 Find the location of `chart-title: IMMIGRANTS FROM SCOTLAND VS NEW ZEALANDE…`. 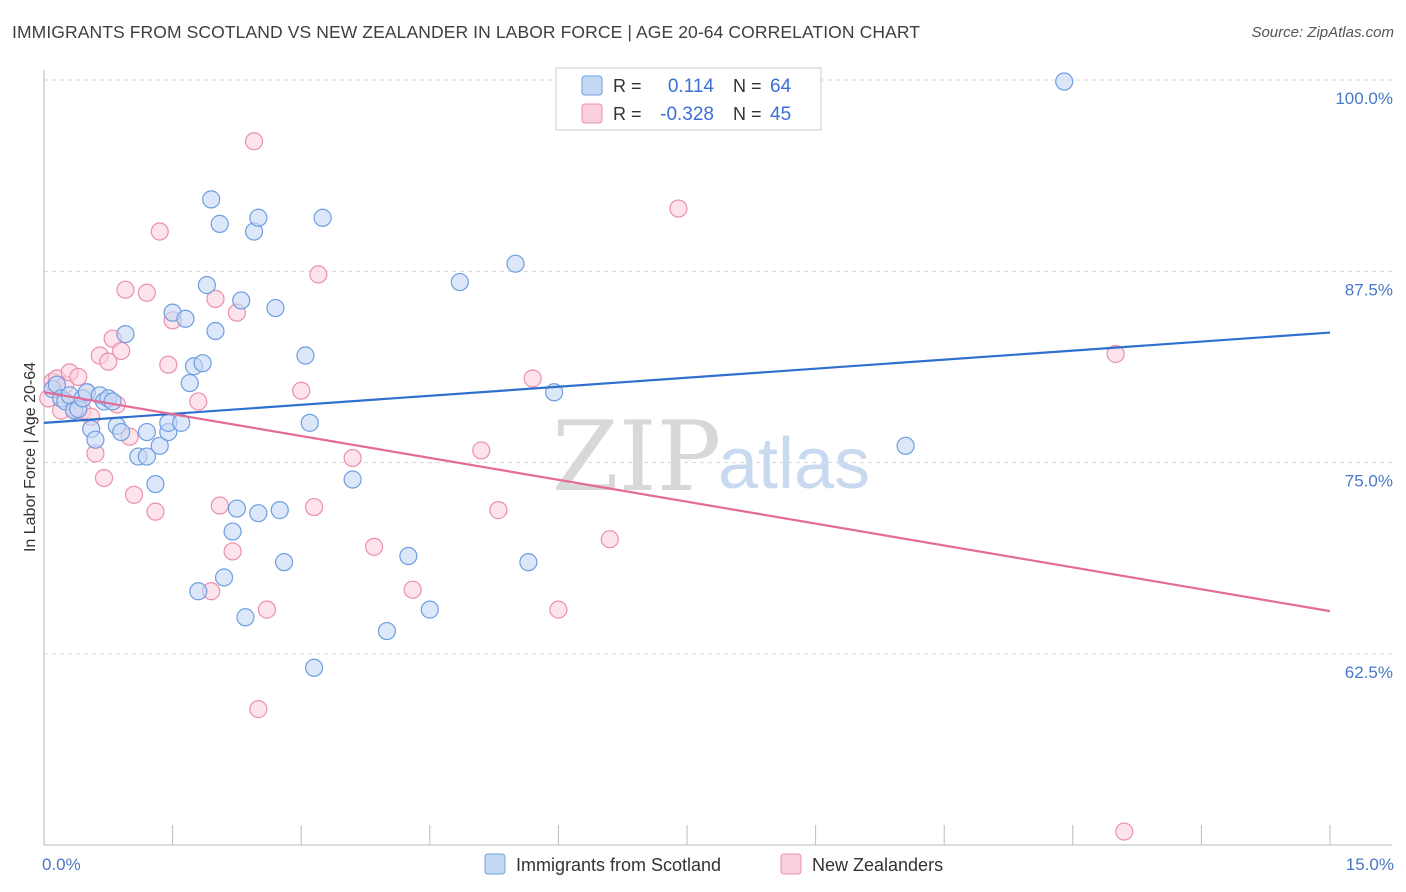

chart-title: IMMIGRANTS FROM SCOTLAND VS NEW ZEALANDE… is located at coordinates (466, 32).